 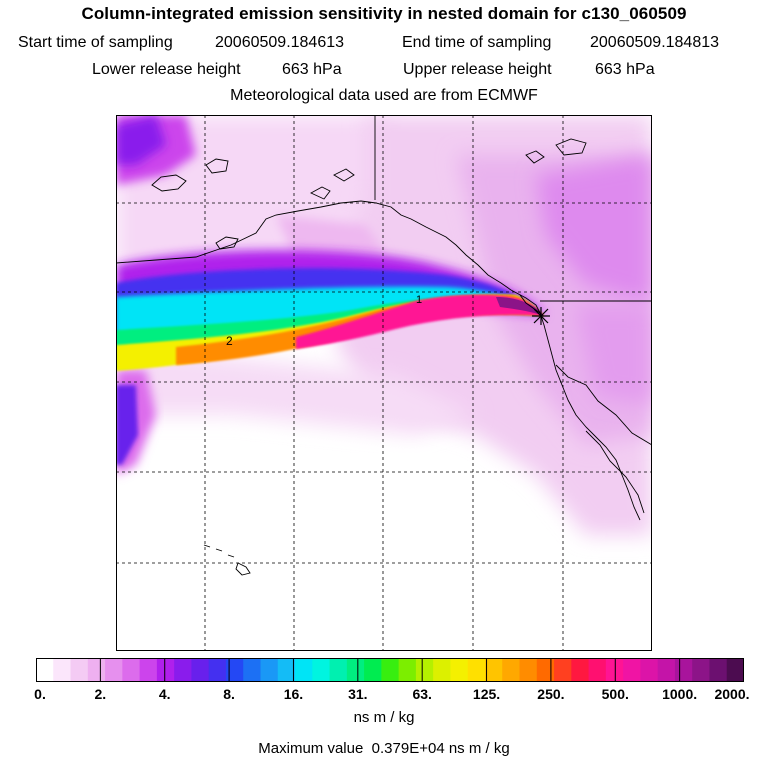 I want to click on upper-release-label: Upper release height, so click(x=477, y=69).